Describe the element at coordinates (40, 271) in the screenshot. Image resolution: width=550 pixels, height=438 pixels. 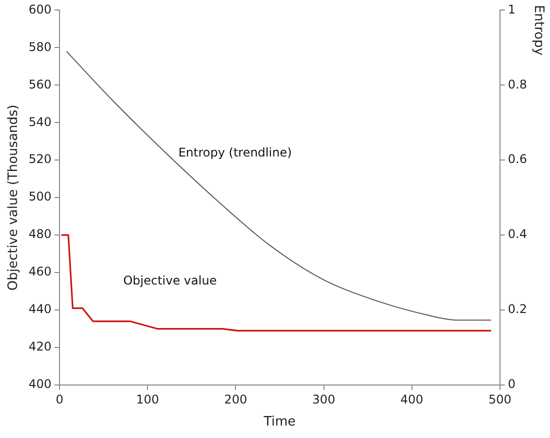
I see `y-tick-label: 460` at that location.